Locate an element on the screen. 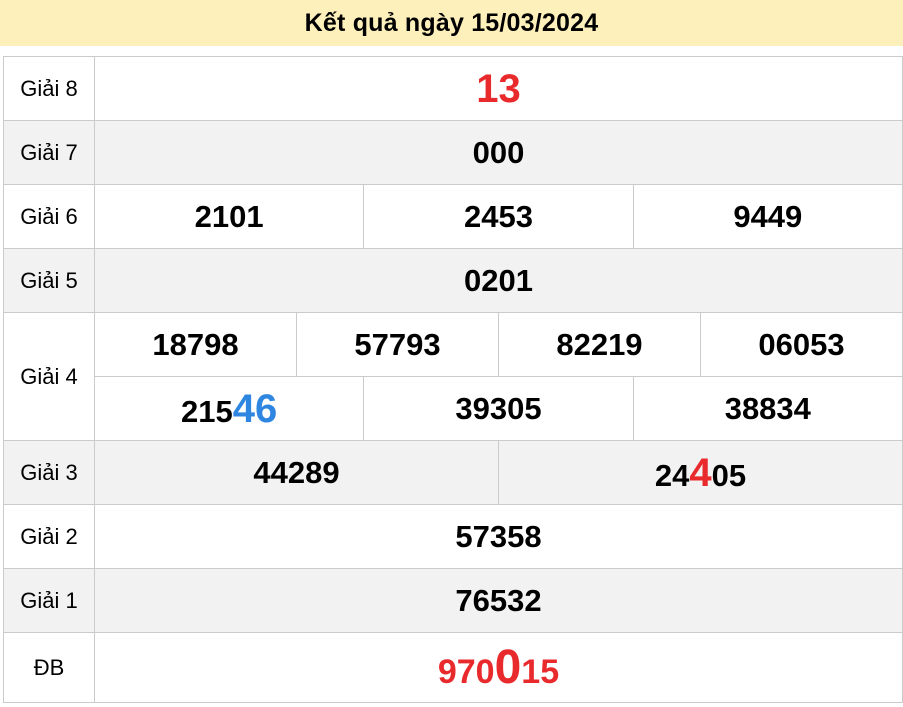 The height and width of the screenshot is (707, 903). prize-row: Giải 2 57358 is located at coordinates (453, 536).